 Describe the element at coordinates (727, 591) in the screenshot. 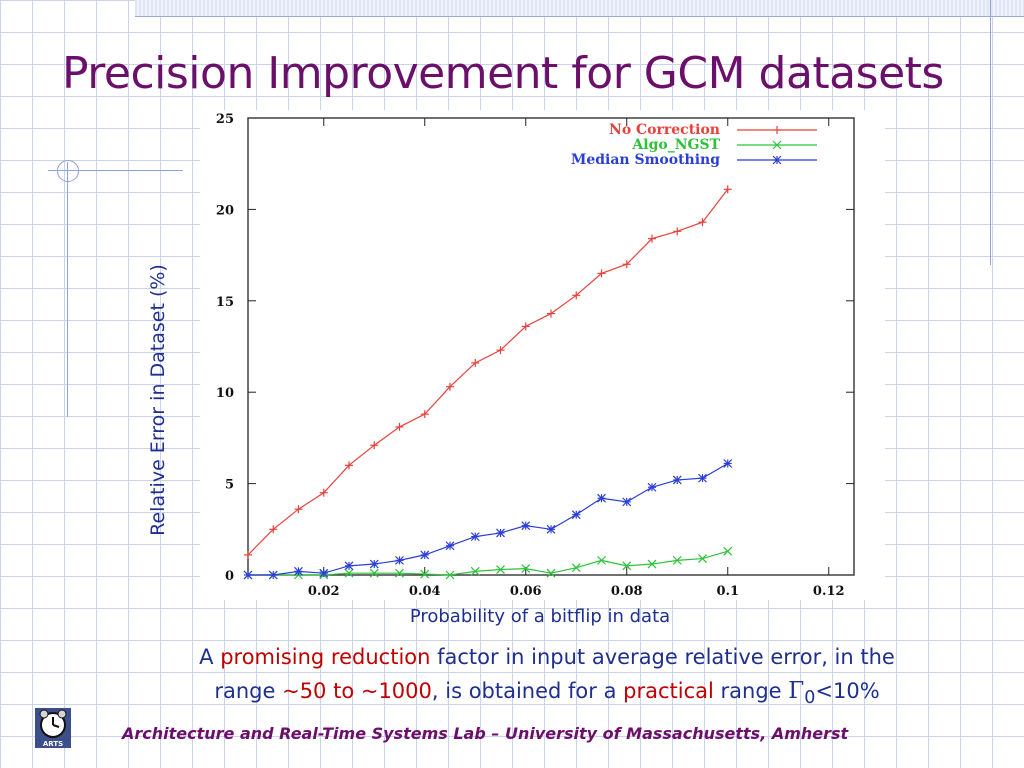

I see `x-tick-label: 0.1` at that location.